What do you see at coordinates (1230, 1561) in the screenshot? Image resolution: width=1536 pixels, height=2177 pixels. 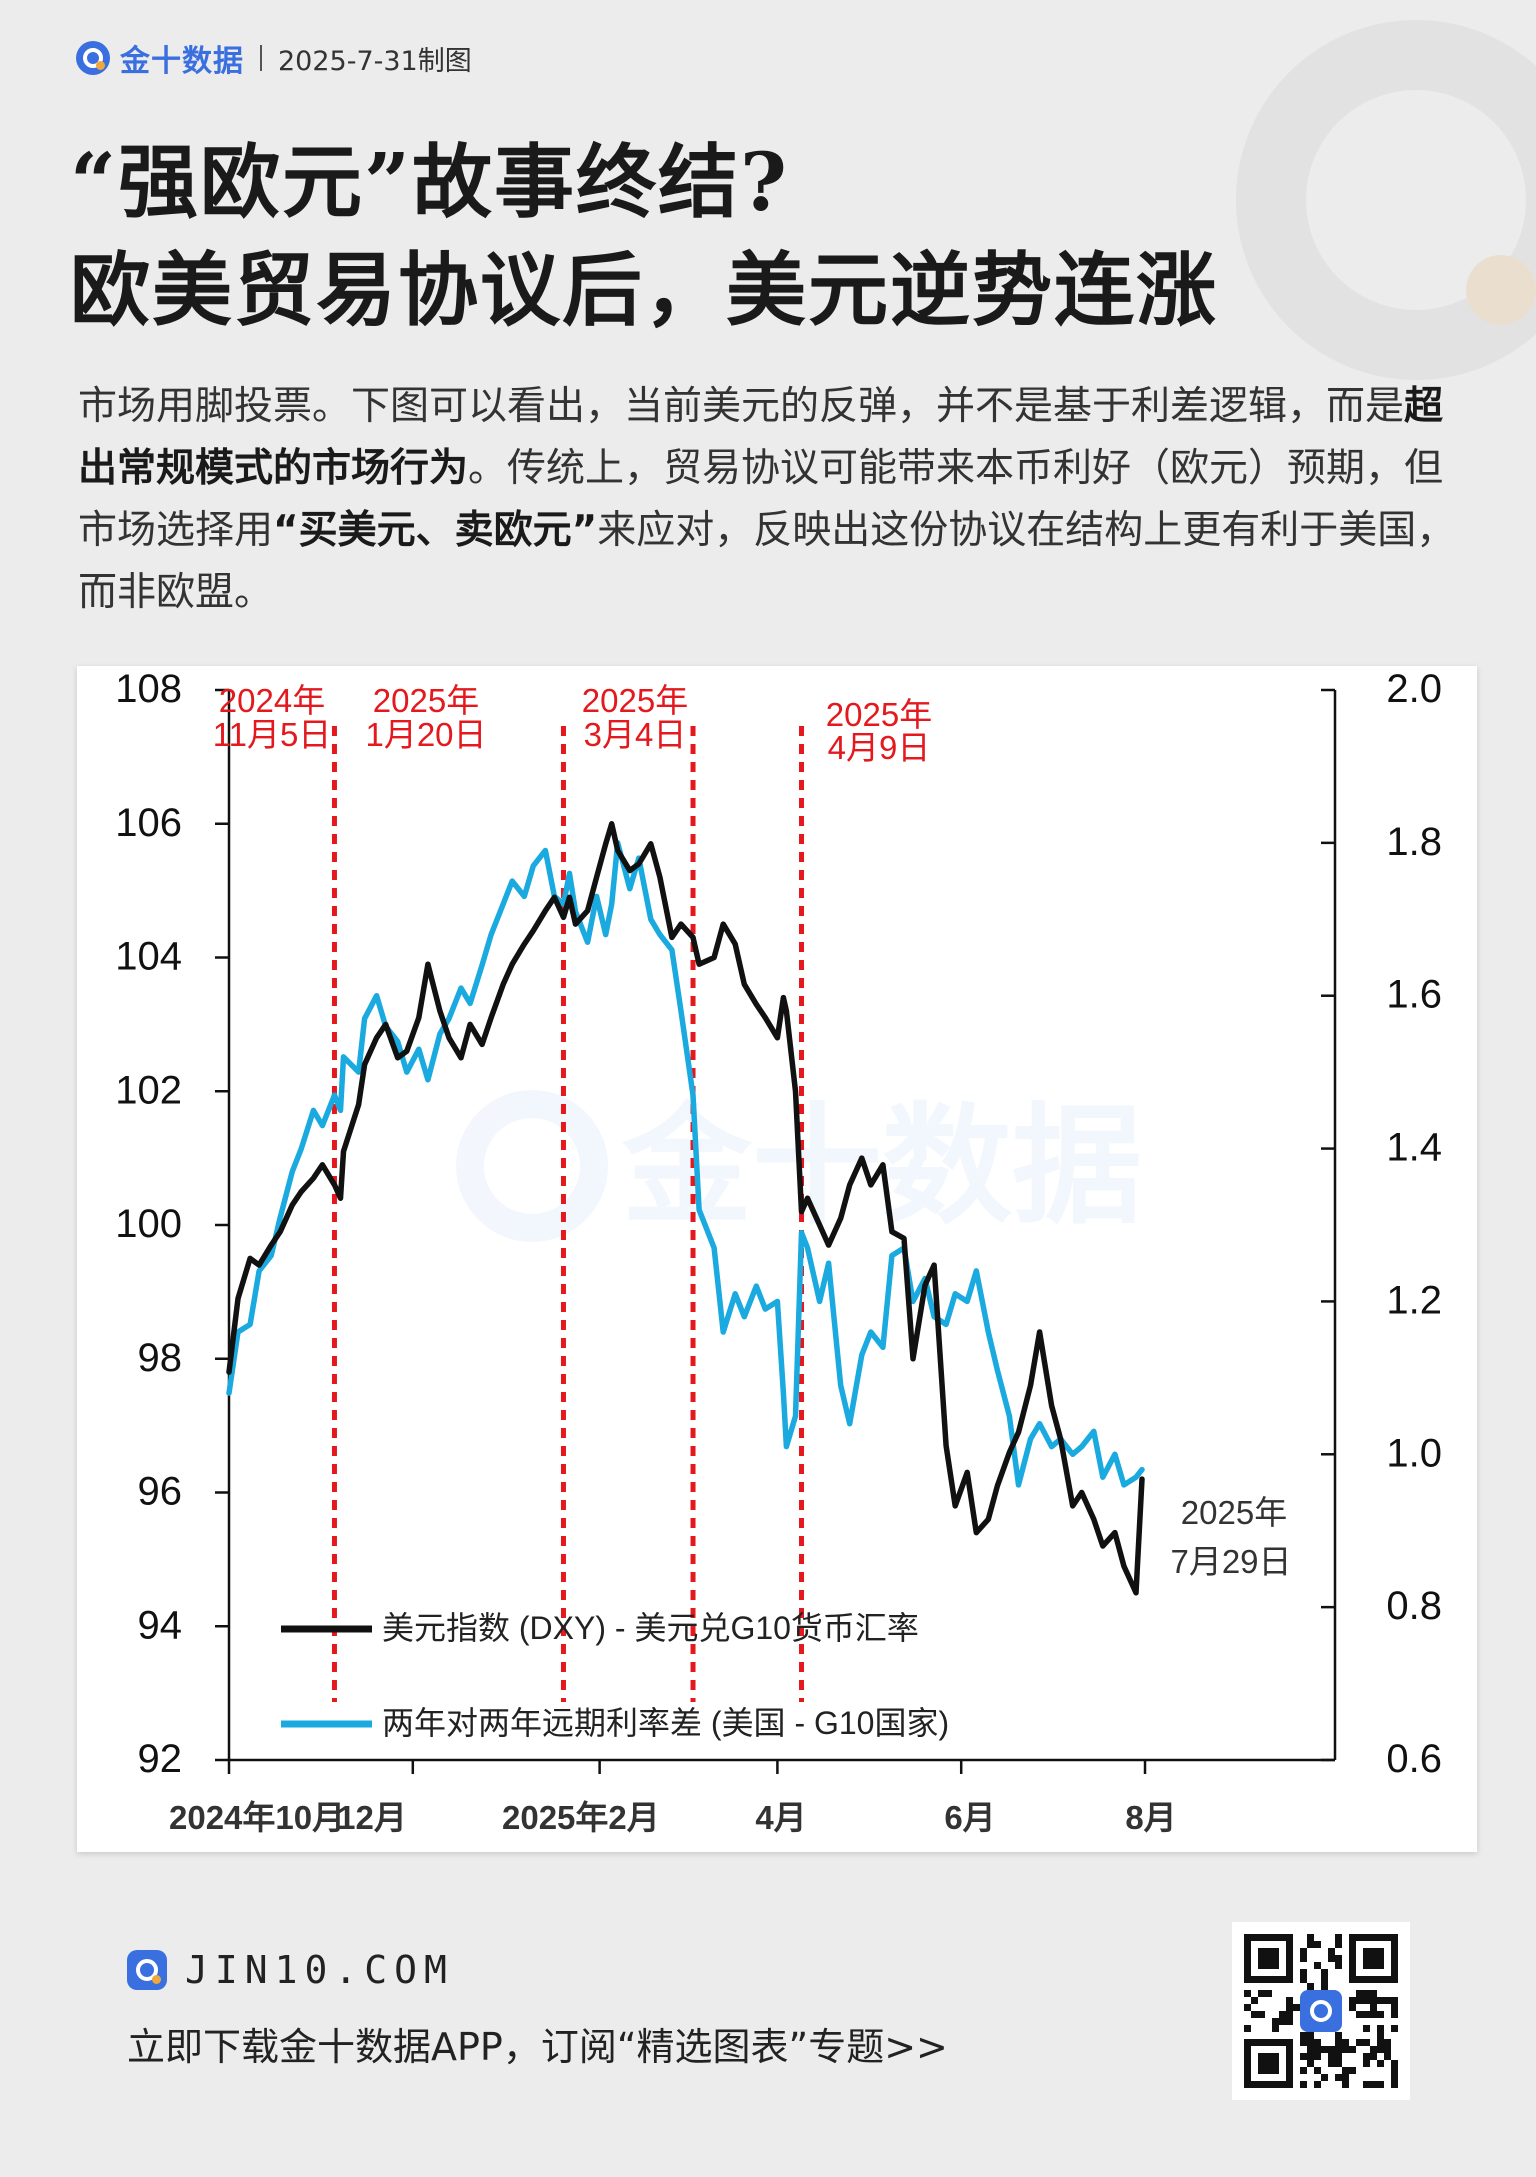 I see `end-annotation-day: 7月29日` at bounding box center [1230, 1561].